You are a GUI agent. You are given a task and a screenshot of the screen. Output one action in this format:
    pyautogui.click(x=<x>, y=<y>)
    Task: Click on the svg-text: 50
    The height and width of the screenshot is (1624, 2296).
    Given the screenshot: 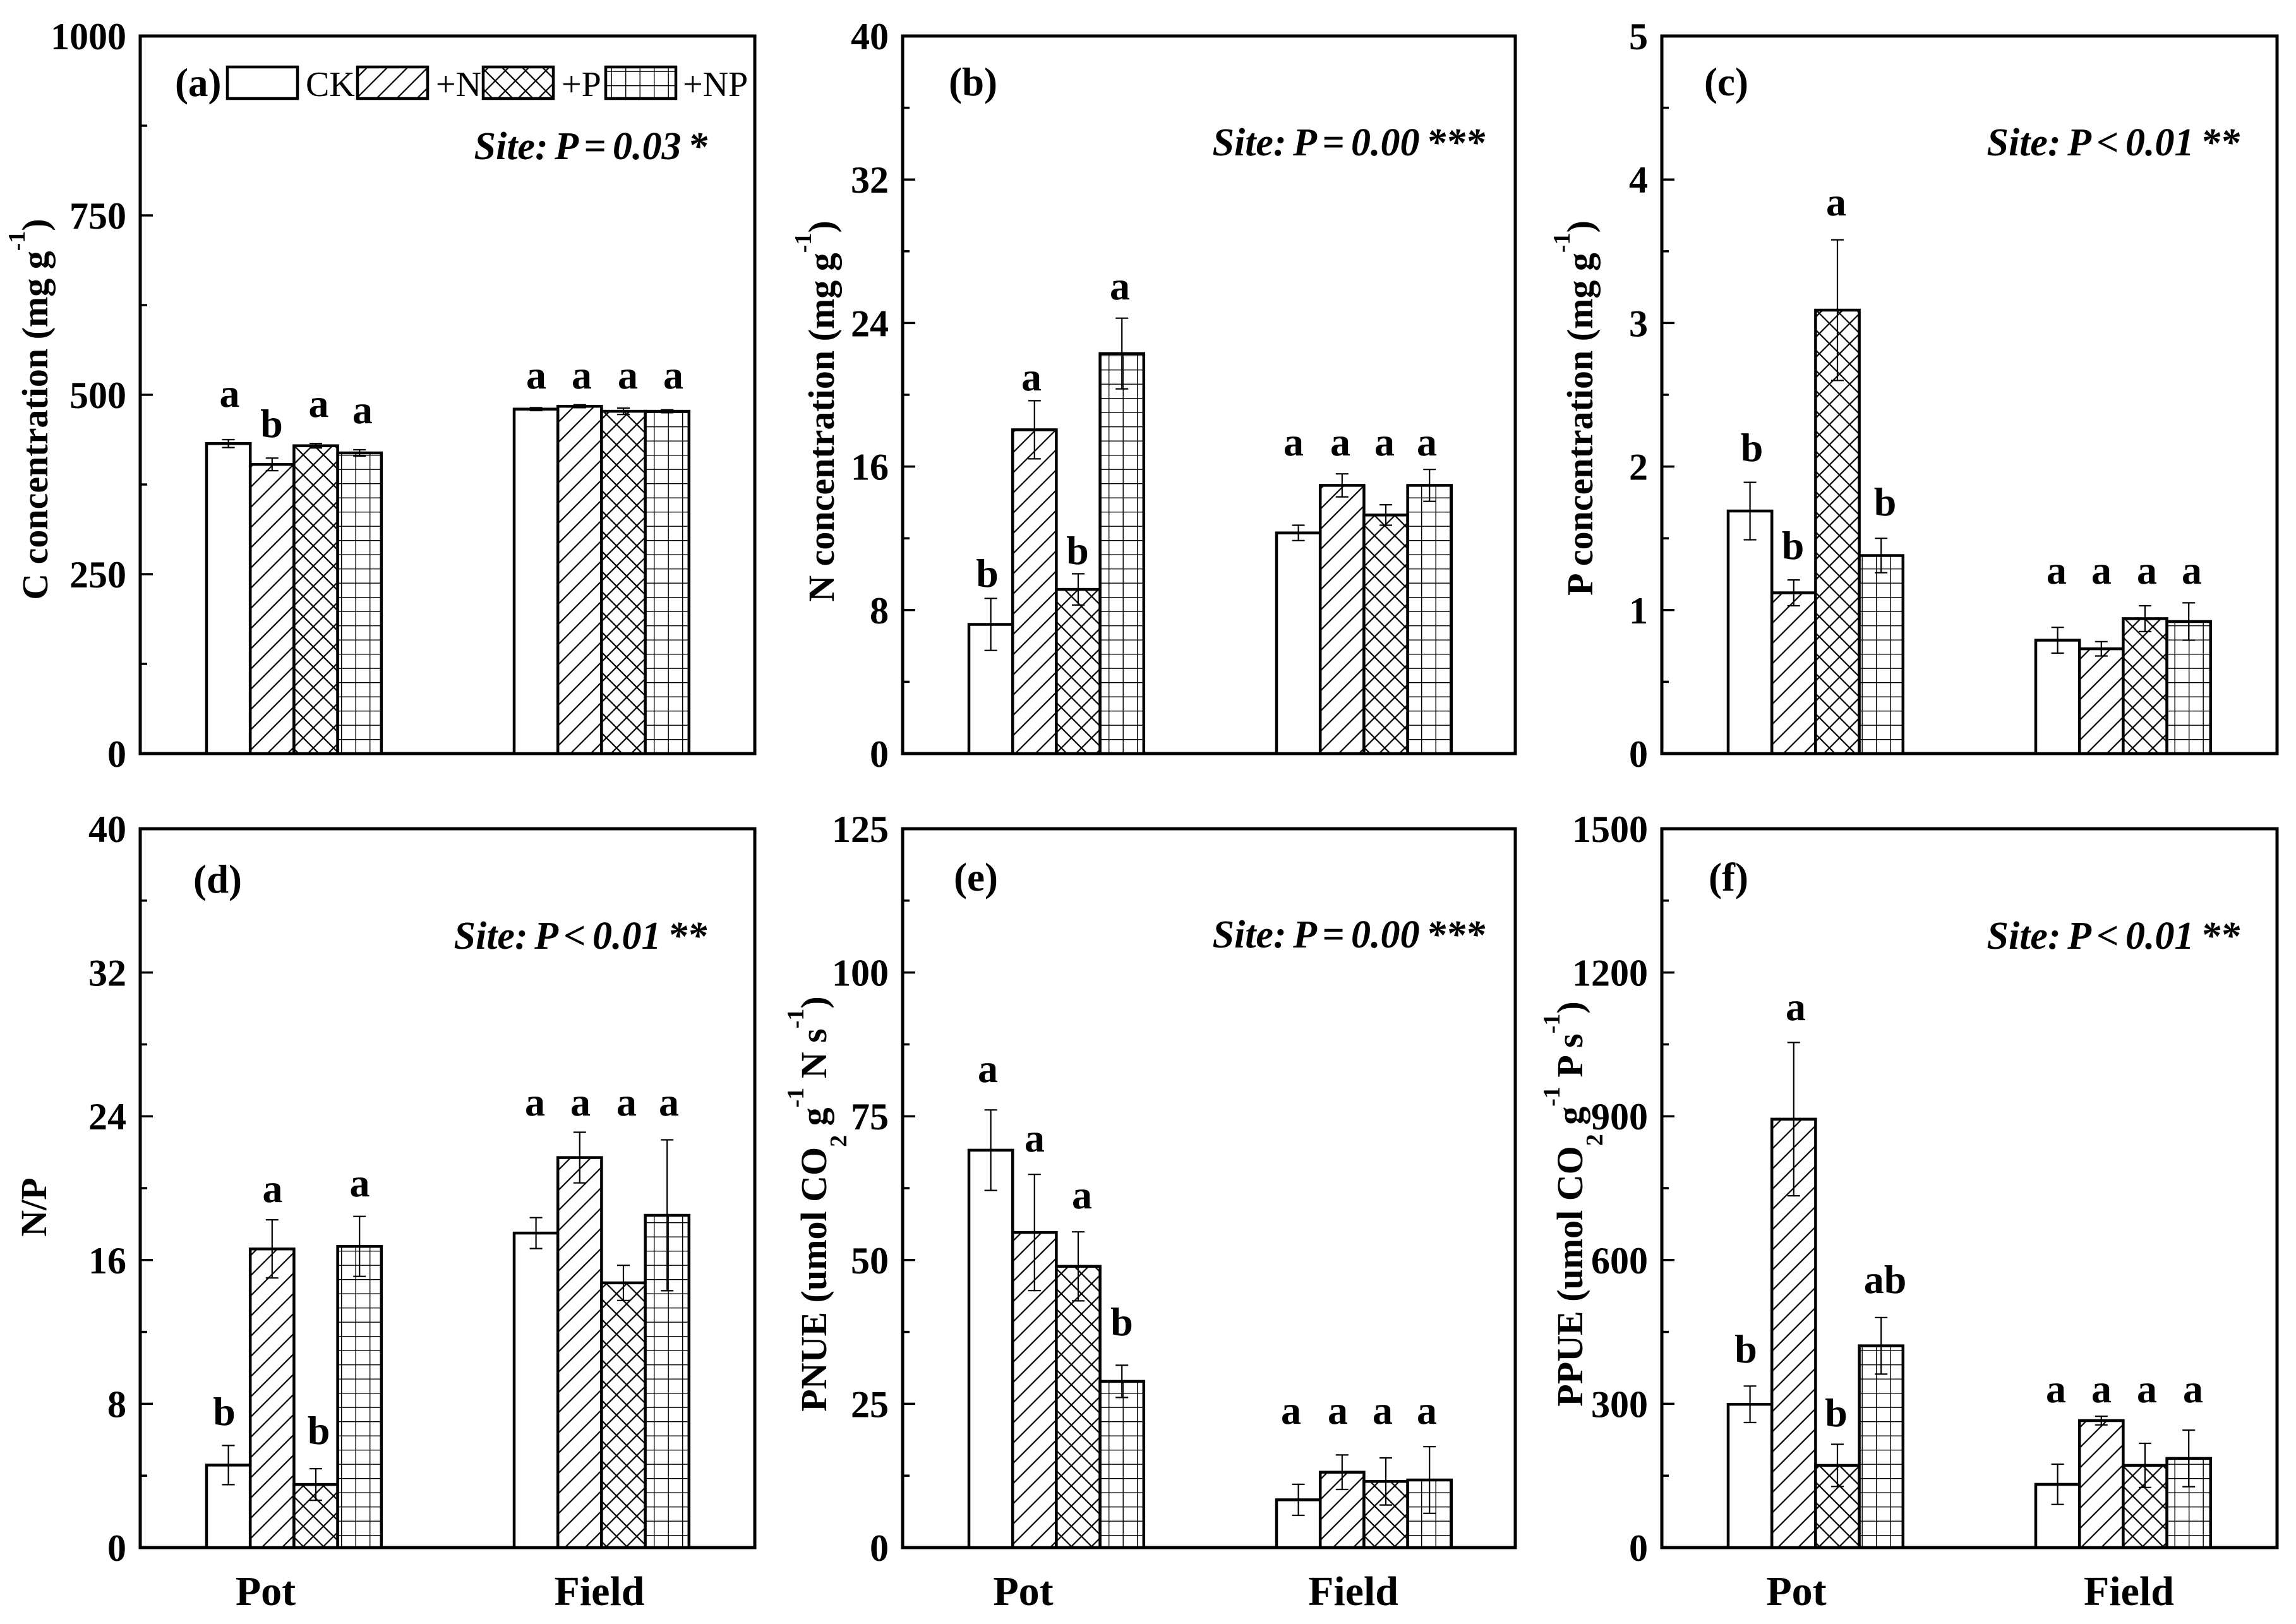 What is the action you would take?
    pyautogui.click(x=870, y=1261)
    